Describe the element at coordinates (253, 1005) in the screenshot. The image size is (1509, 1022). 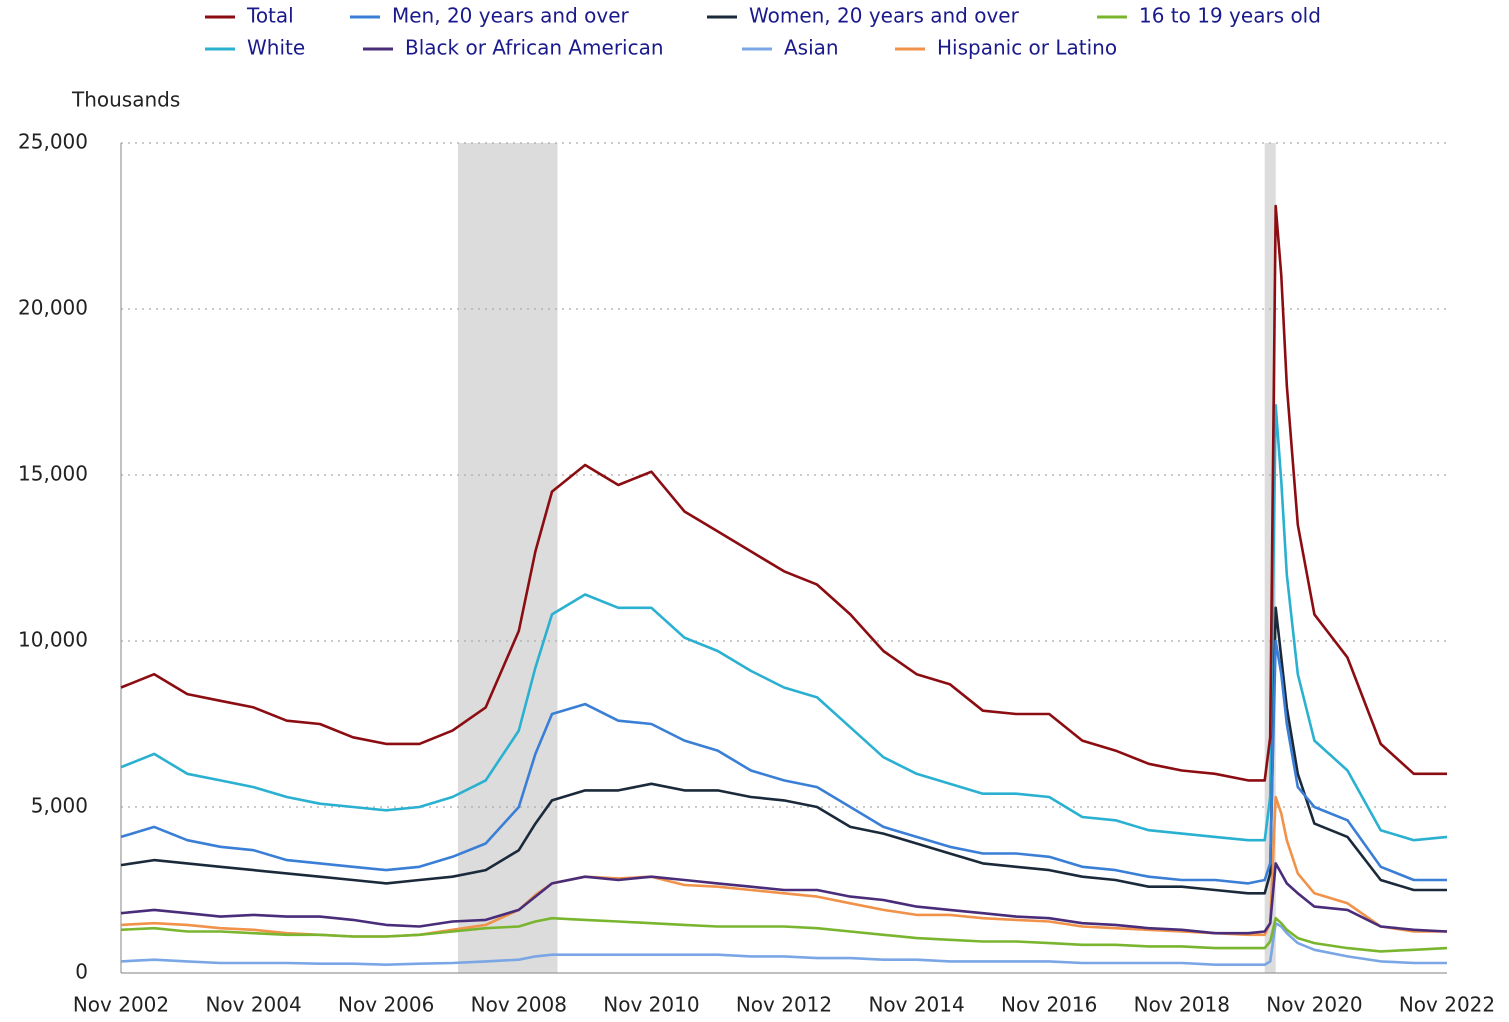
I see `x-tick-label: Nov 2004` at that location.